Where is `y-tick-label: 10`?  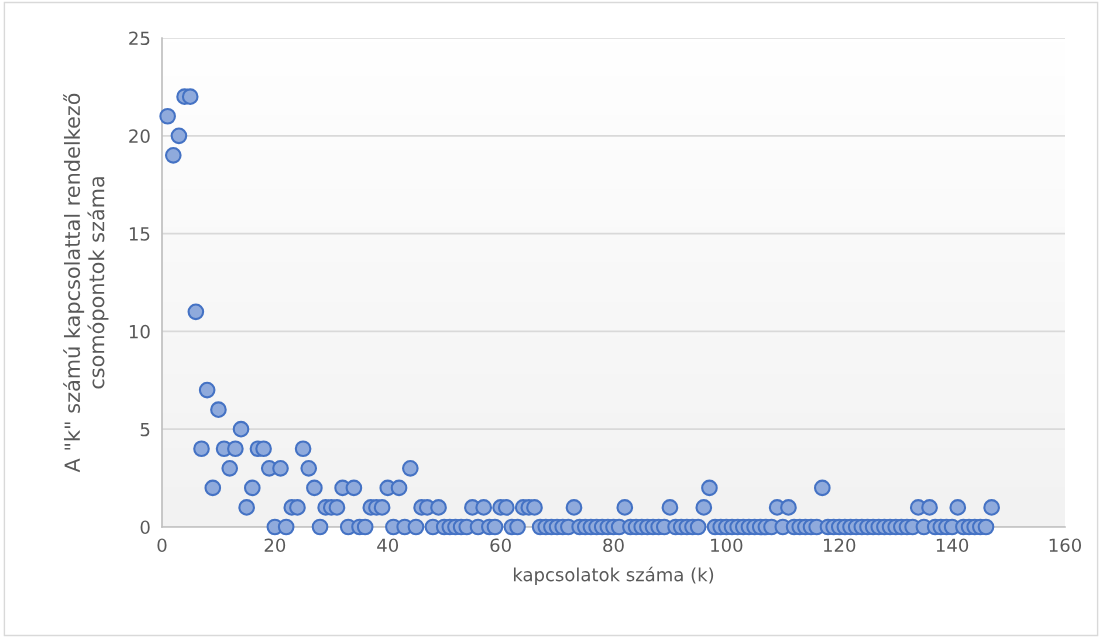 y-tick-label: 10 is located at coordinates (139, 331).